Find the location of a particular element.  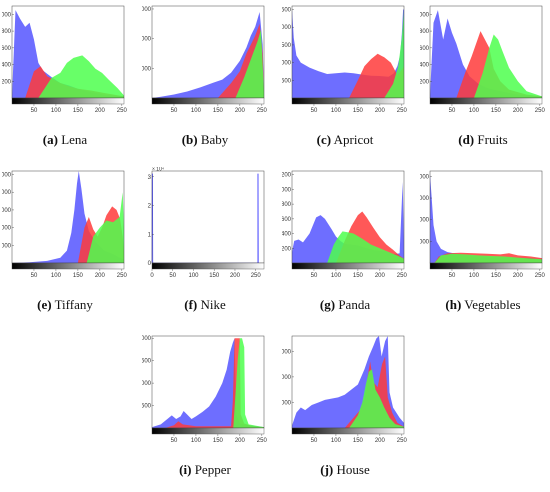

panel-letter: (e) is located at coordinates (44, 304).